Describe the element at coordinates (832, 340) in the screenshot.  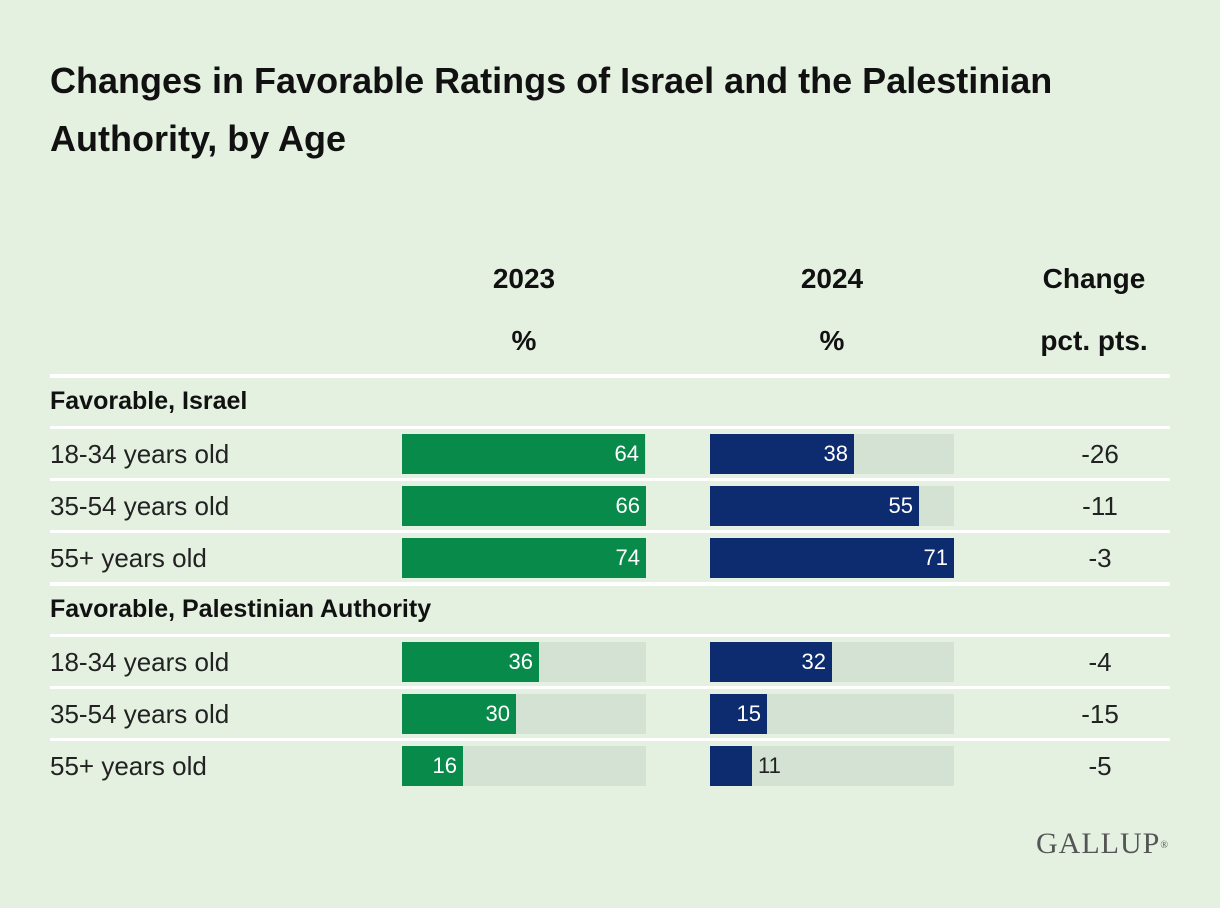
I see `column-unit-2024: %` at that location.